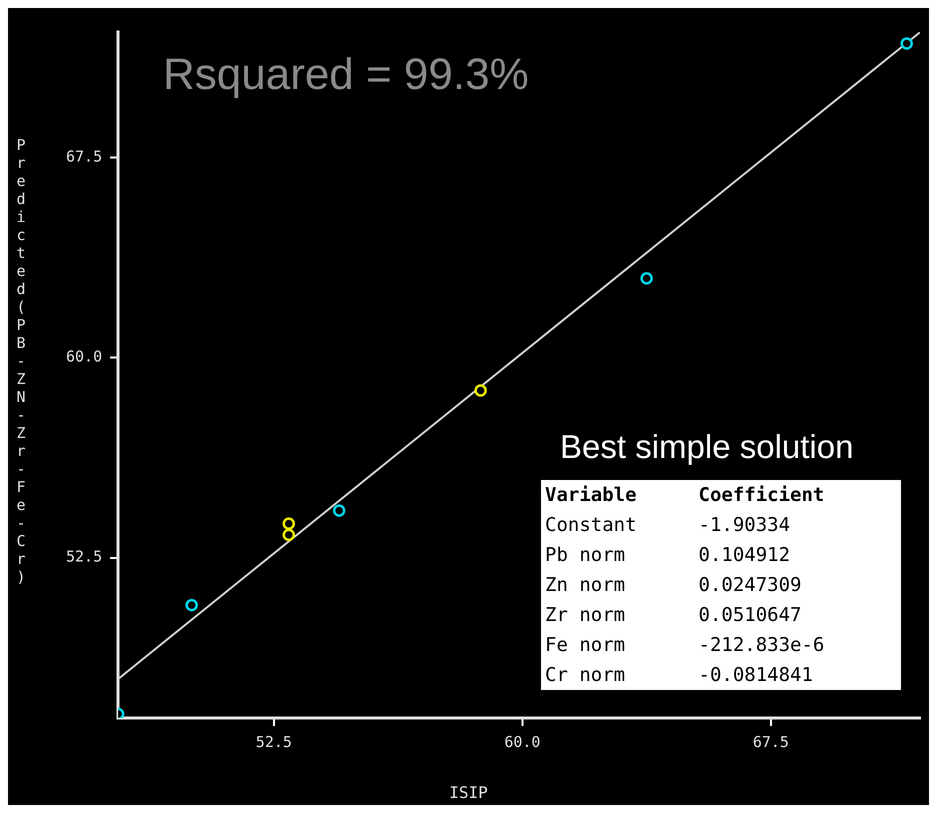  Describe the element at coordinates (585, 615) in the screenshot. I see `annotation: Zr norm` at that location.